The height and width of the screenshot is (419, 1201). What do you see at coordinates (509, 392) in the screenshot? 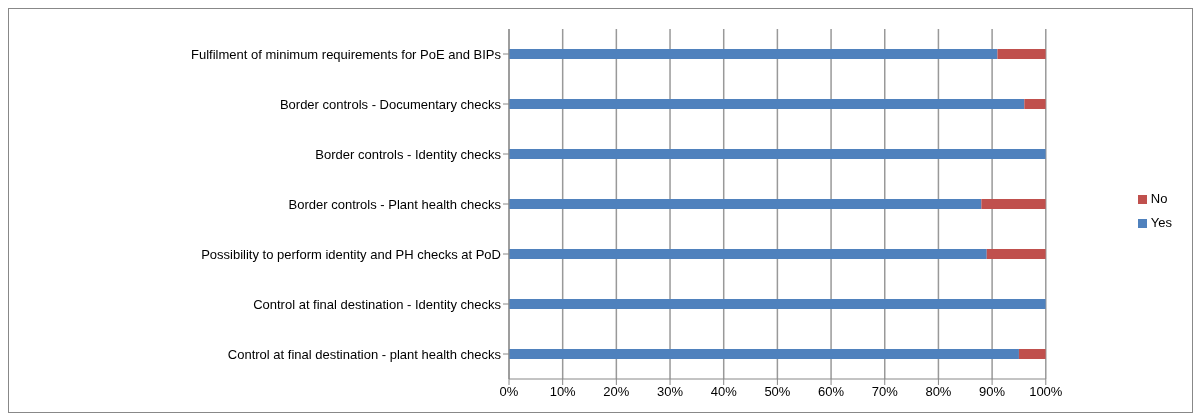
I see `x-tick-label: 0%` at bounding box center [509, 392].